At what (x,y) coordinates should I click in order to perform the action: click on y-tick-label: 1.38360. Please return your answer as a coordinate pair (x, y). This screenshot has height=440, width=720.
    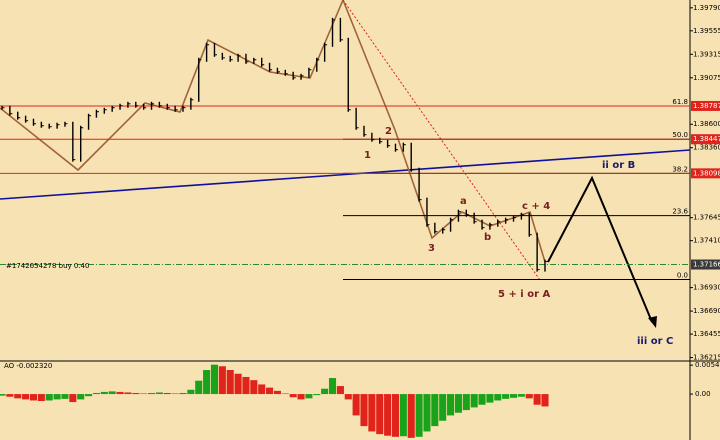
    Looking at the image, I should click on (706, 148).